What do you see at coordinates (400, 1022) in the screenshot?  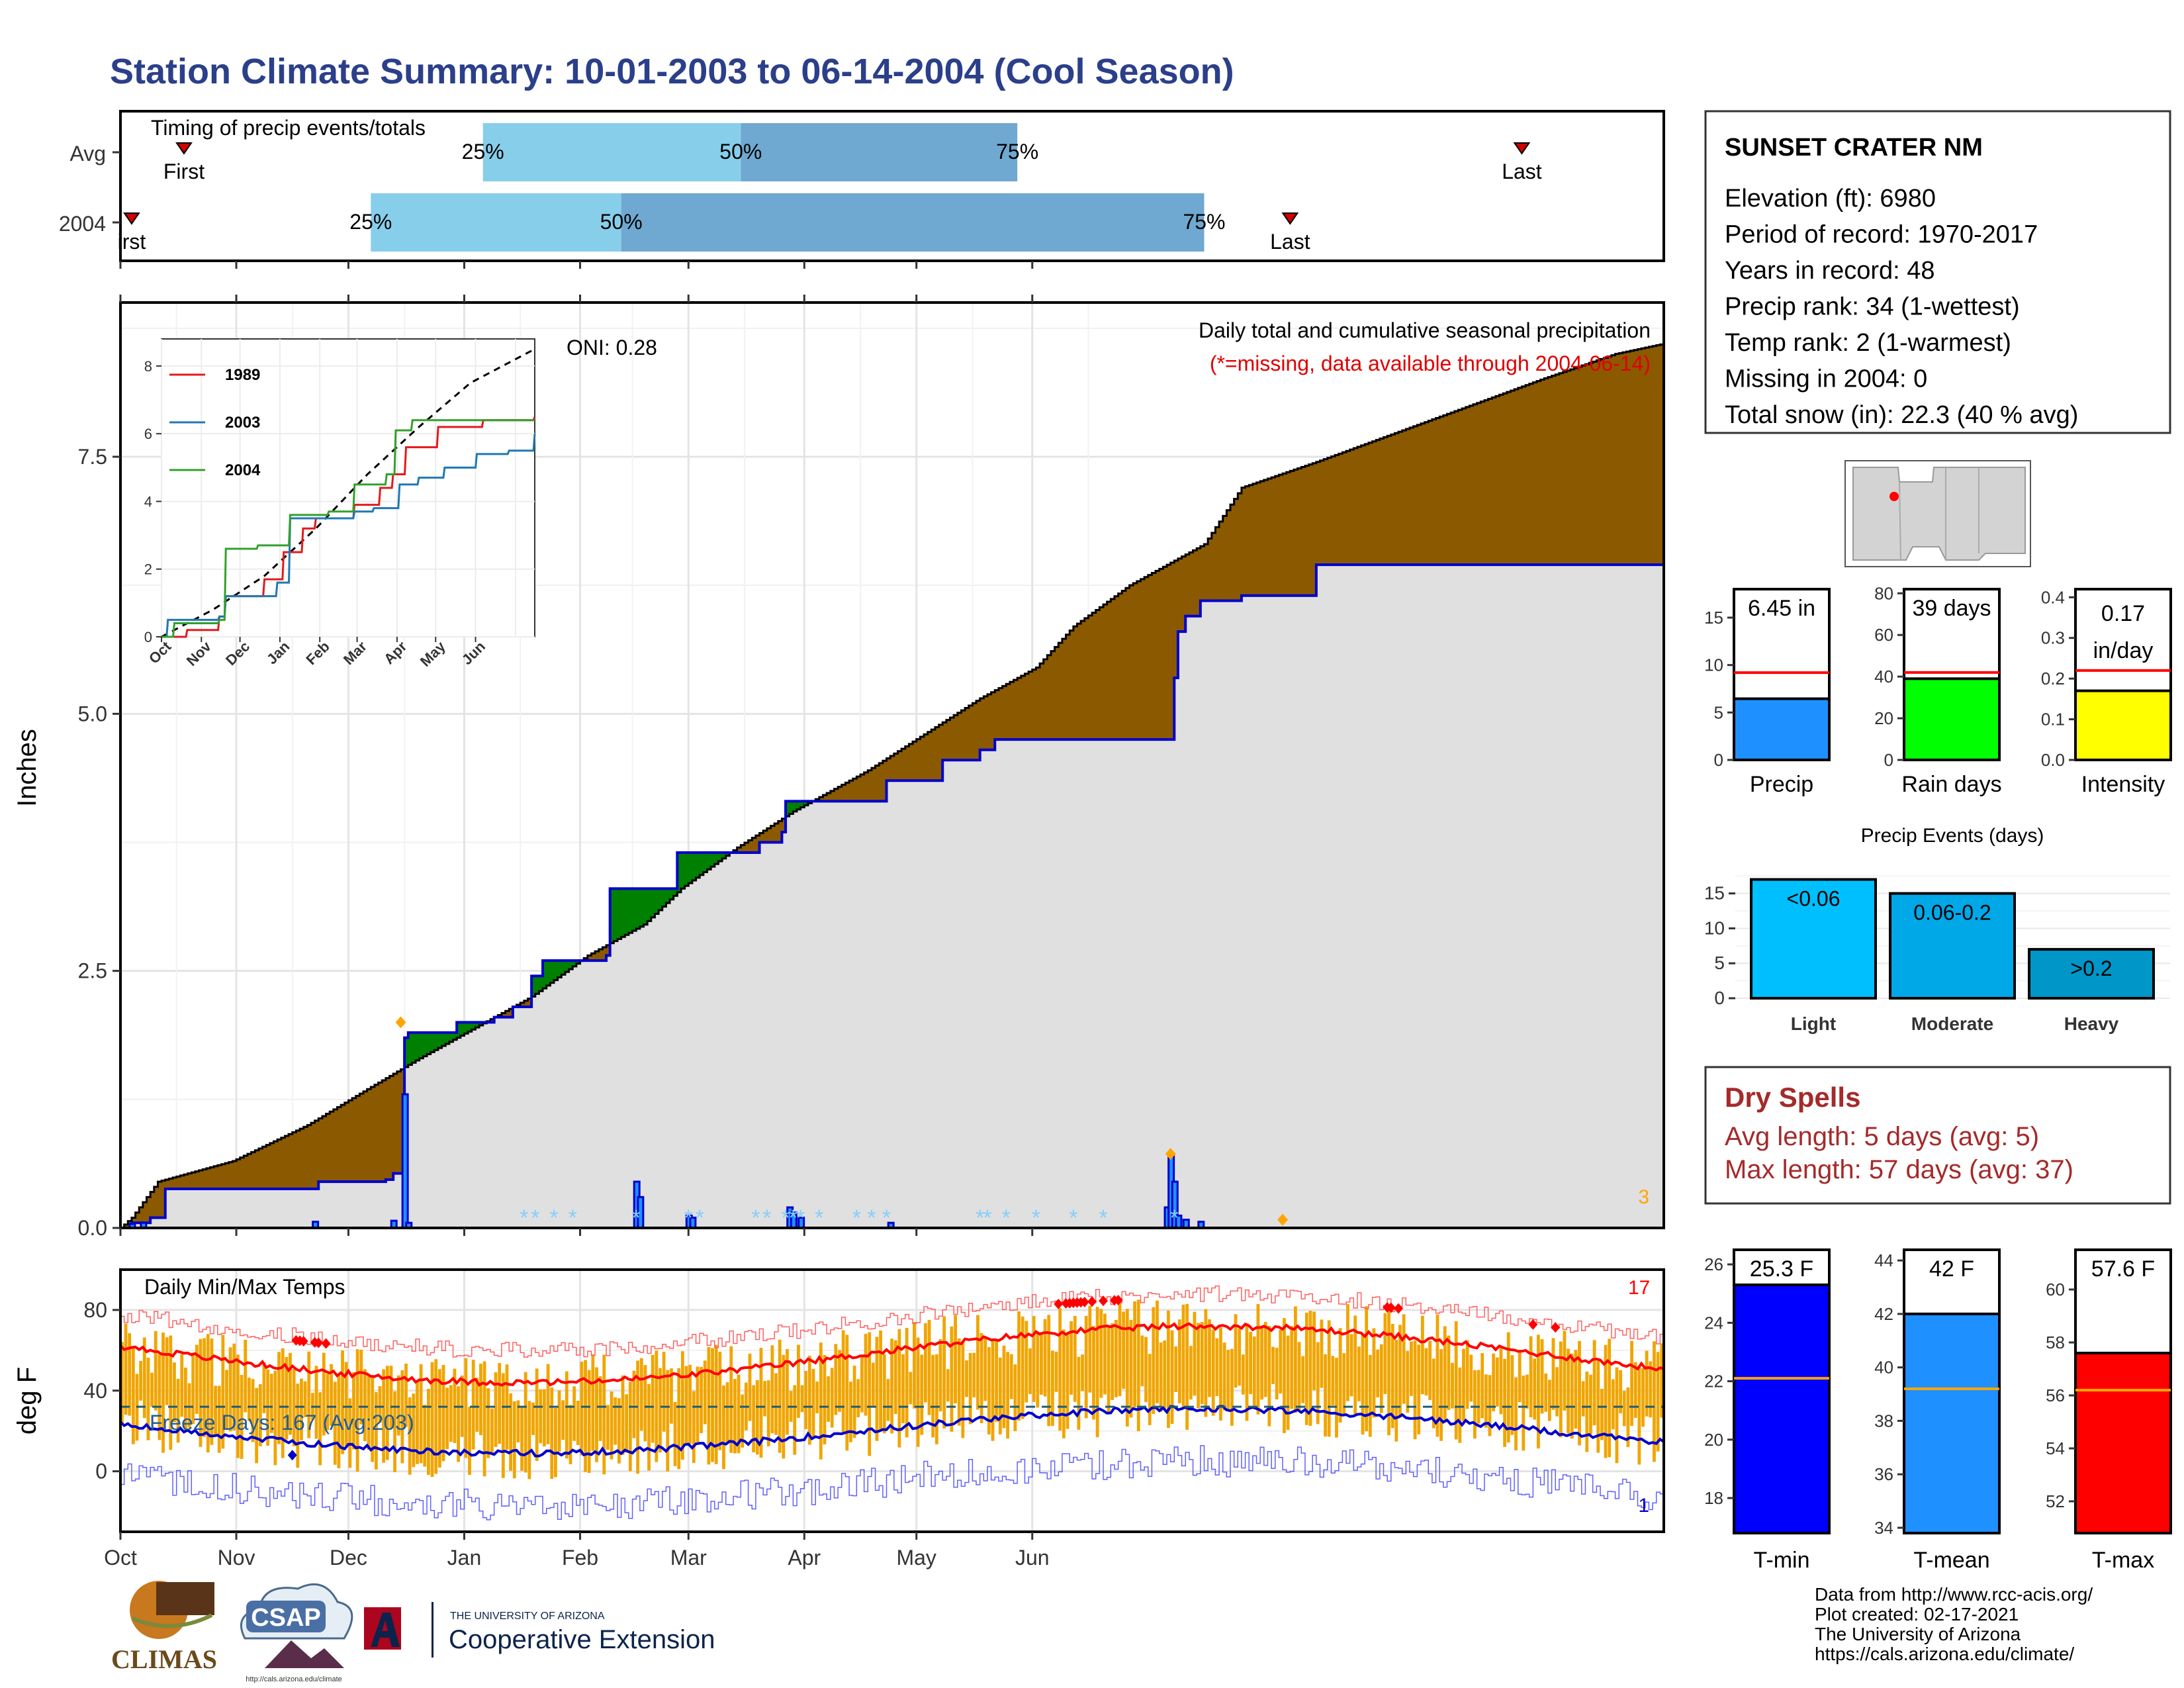 I see `precip-snow-marker` at bounding box center [400, 1022].